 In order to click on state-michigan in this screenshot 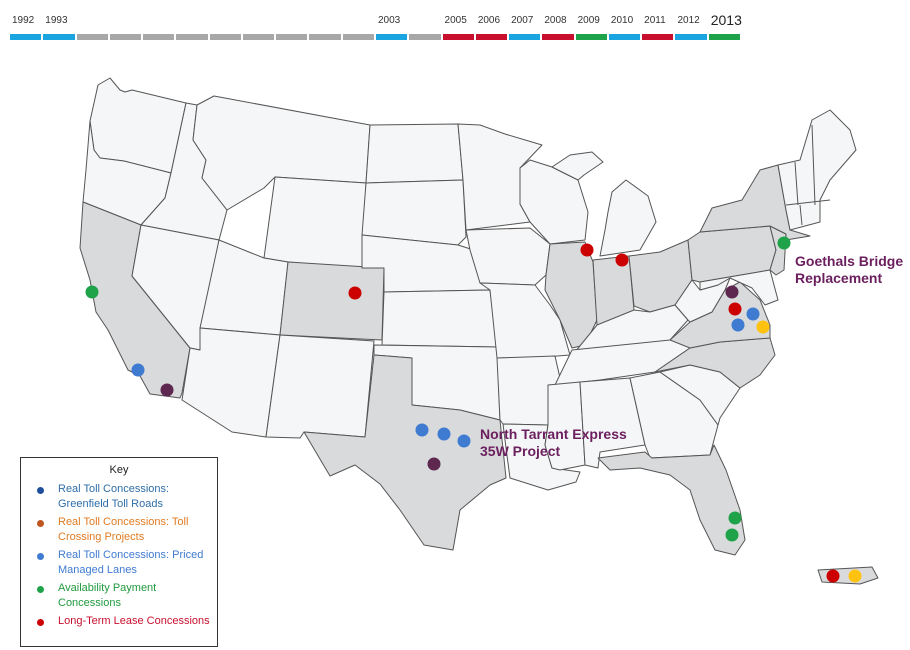, I will do `click(604, 204)`.